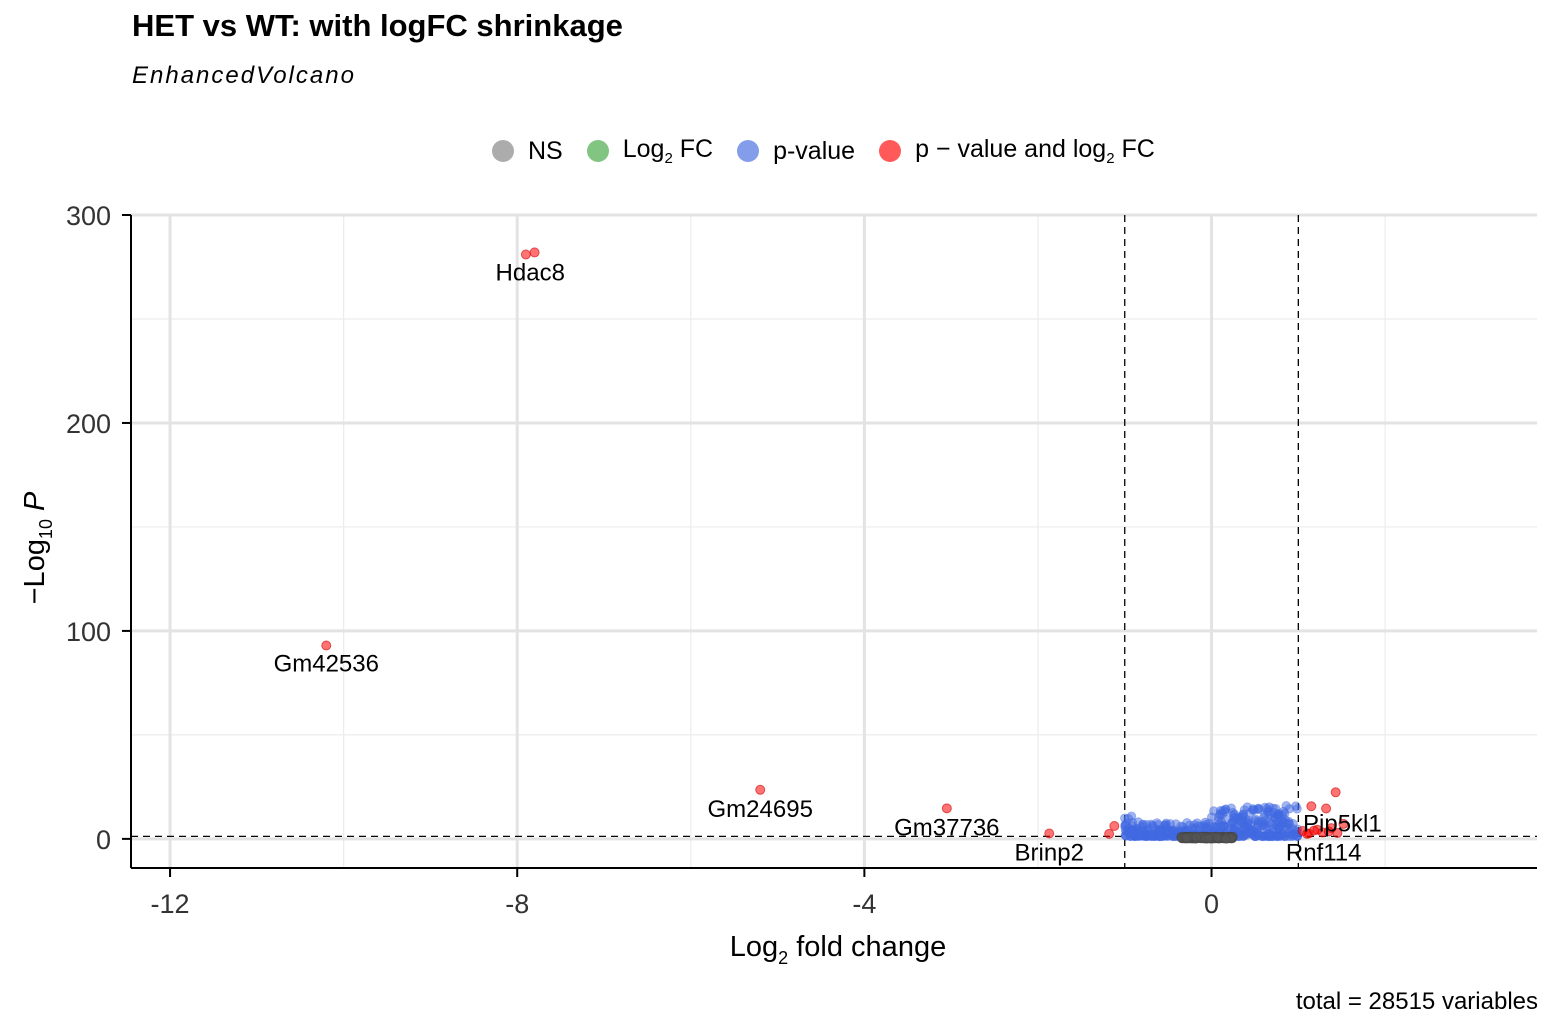  What do you see at coordinates (170, 904) in the screenshot?
I see `x-tick-label: -12` at bounding box center [170, 904].